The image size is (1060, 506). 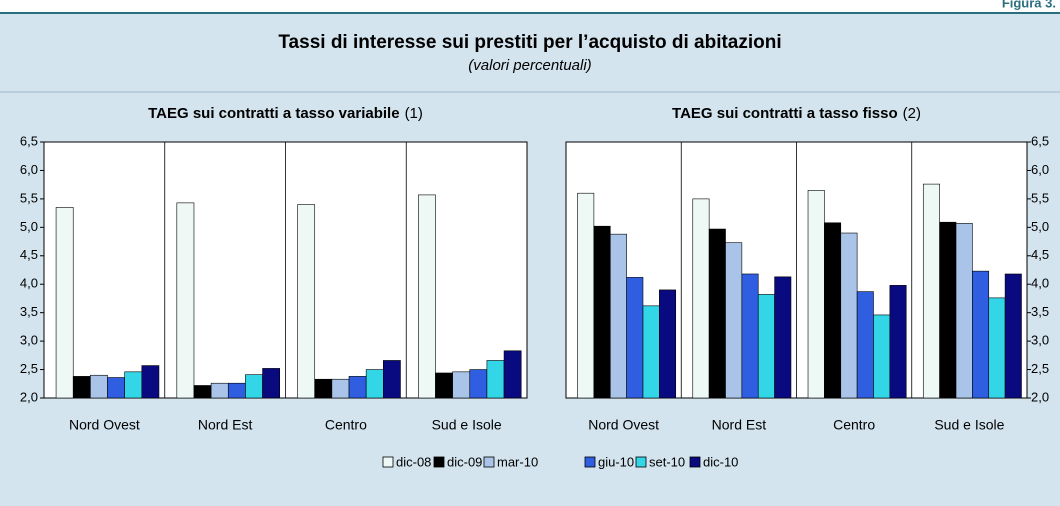 I want to click on panel-title-note: (1), so click(x=414, y=113).